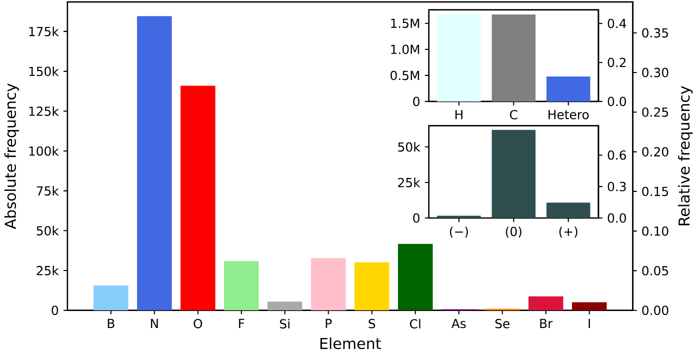 This screenshot has height=354, width=697. I want to click on y2-tick-label: 0.20, so click(655, 152).